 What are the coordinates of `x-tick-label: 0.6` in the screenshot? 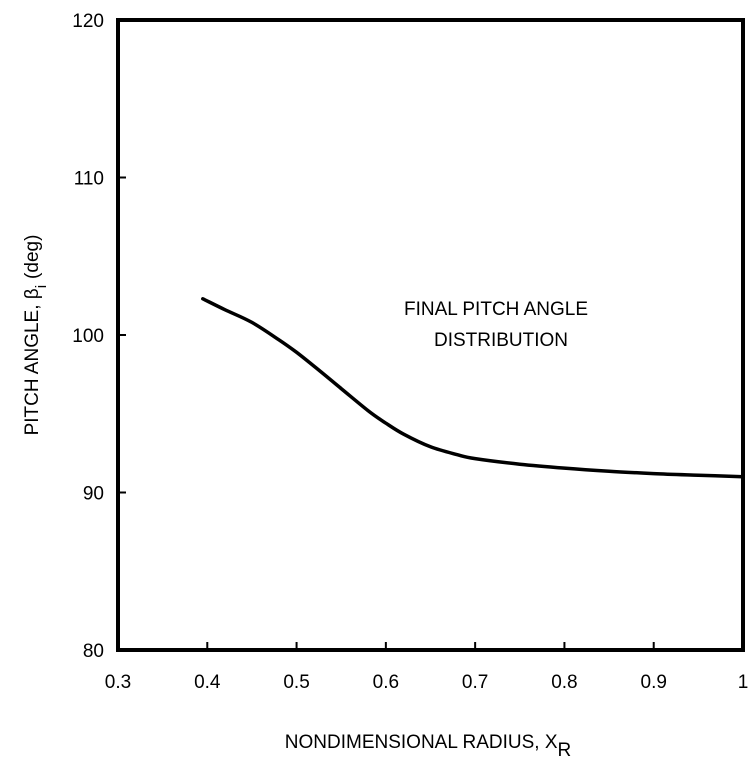 It's located at (386, 682).